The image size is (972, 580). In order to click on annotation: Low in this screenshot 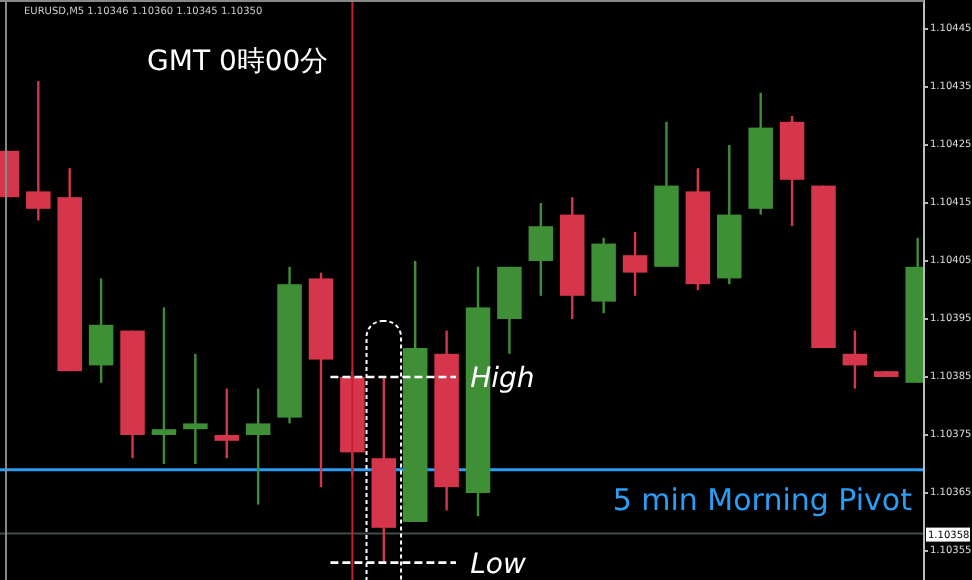, I will do `click(498, 564)`.